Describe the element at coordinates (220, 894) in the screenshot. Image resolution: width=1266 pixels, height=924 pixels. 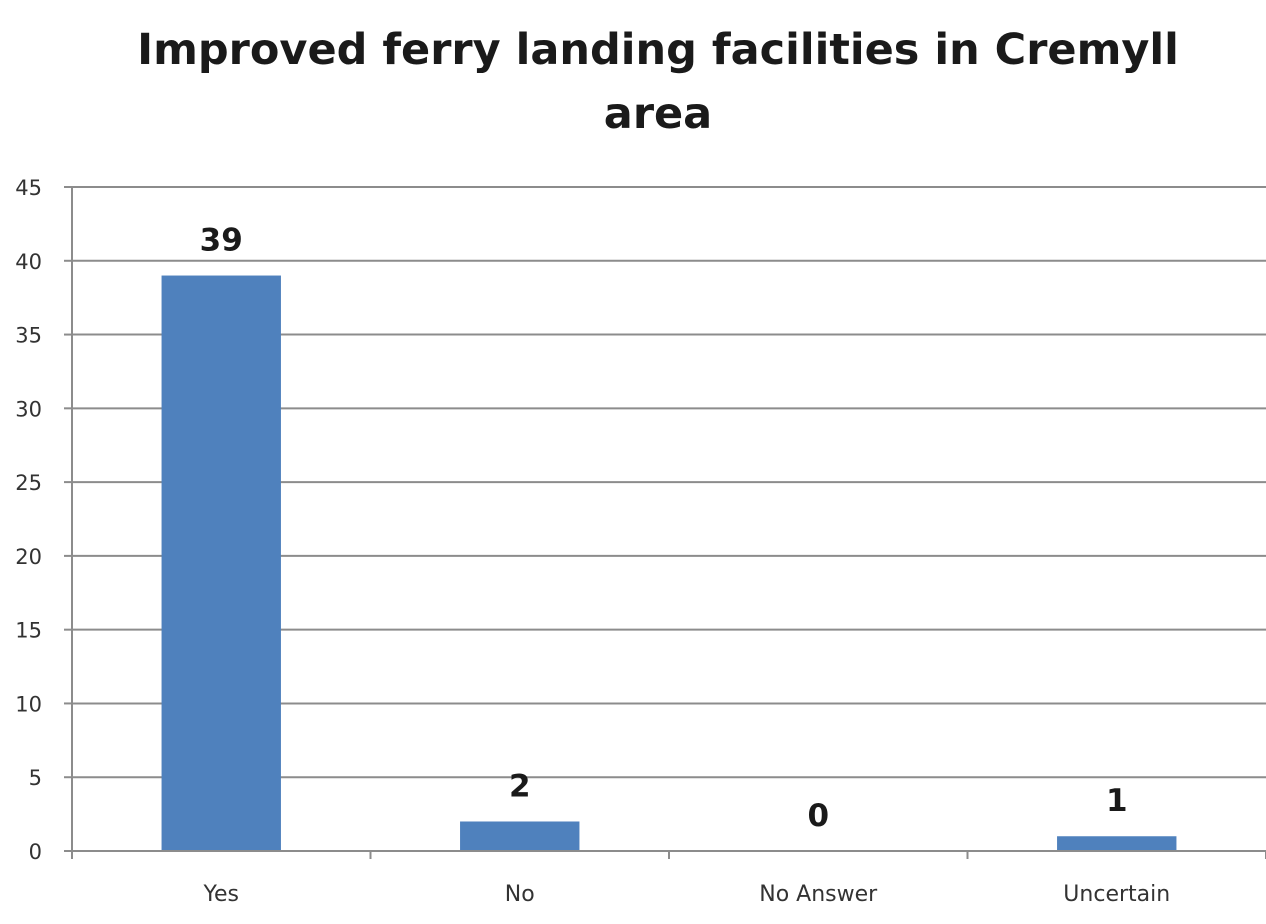
I see `x-category-label-0: Yes` at that location.